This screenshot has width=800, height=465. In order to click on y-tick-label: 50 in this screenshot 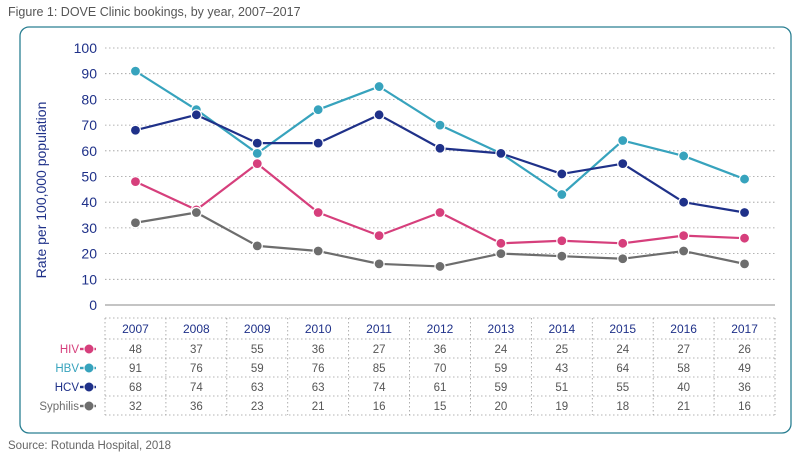, I will do `click(89, 177)`.